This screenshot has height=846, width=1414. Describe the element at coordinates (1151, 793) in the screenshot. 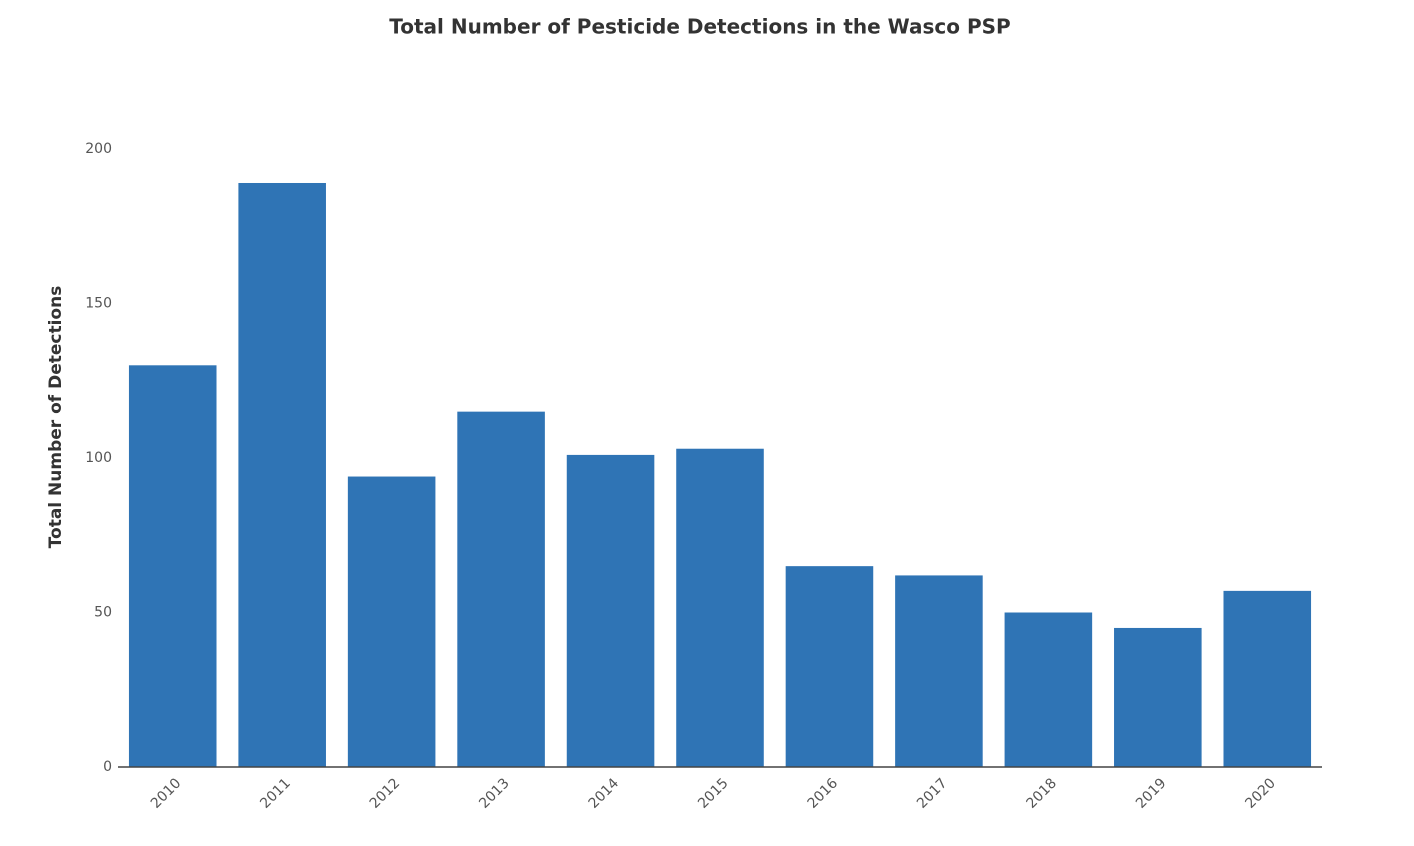

I see `x-tick-label: 2019` at that location.